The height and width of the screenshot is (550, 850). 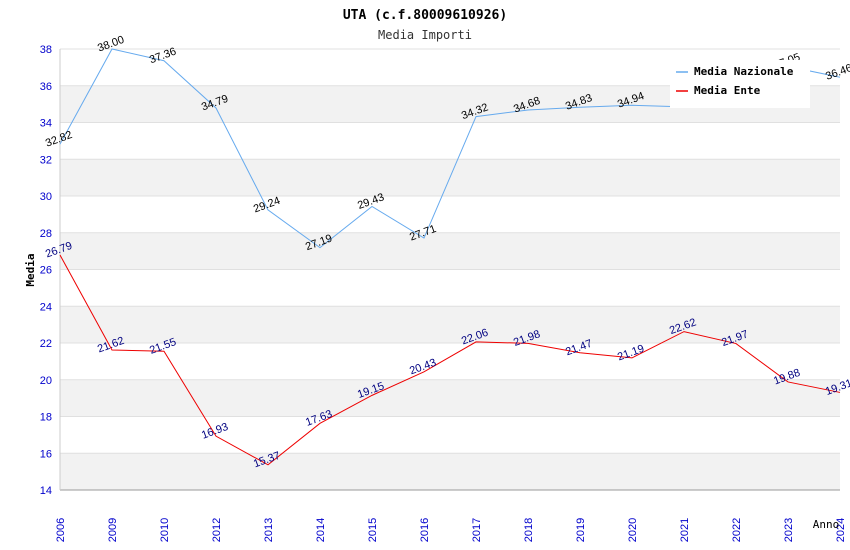 I want to click on y-tick-label: 24, so click(x=46, y=307).